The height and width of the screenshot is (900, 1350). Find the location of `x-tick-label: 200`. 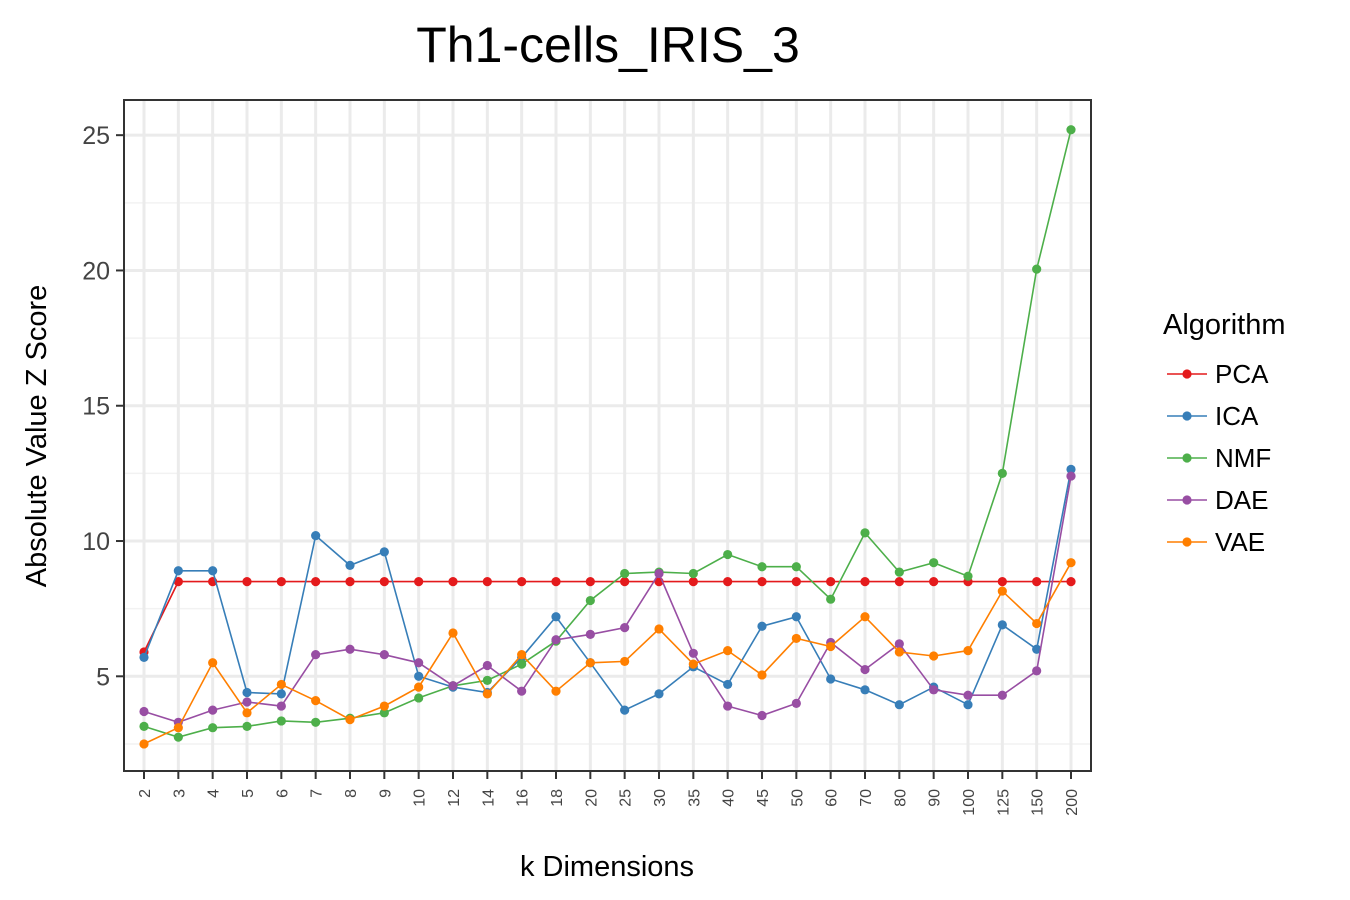

x-tick-label: 200 is located at coordinates (1072, 802).